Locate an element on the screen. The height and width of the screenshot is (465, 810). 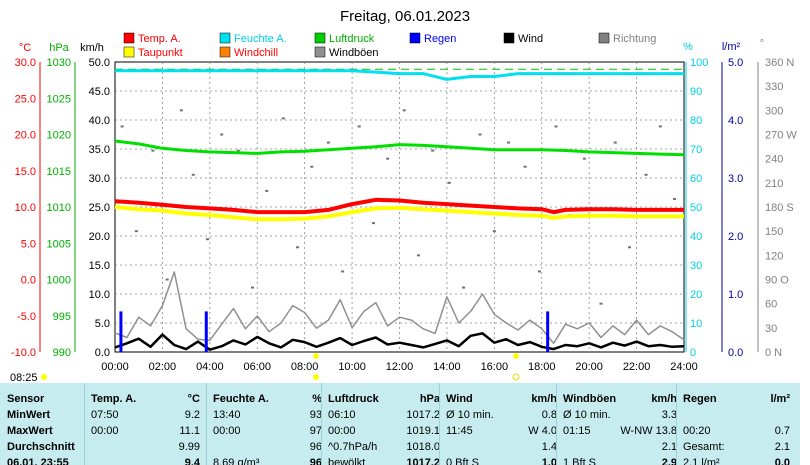
stats-cell: 2.1 l/m² is located at coordinates (701, 461).